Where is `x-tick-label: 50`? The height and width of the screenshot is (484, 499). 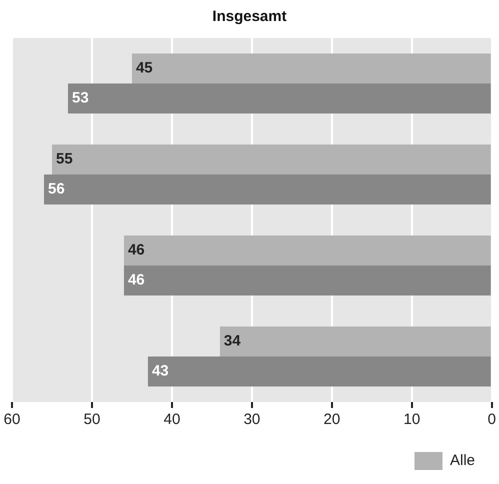
x-tick-label: 50 is located at coordinates (92, 419).